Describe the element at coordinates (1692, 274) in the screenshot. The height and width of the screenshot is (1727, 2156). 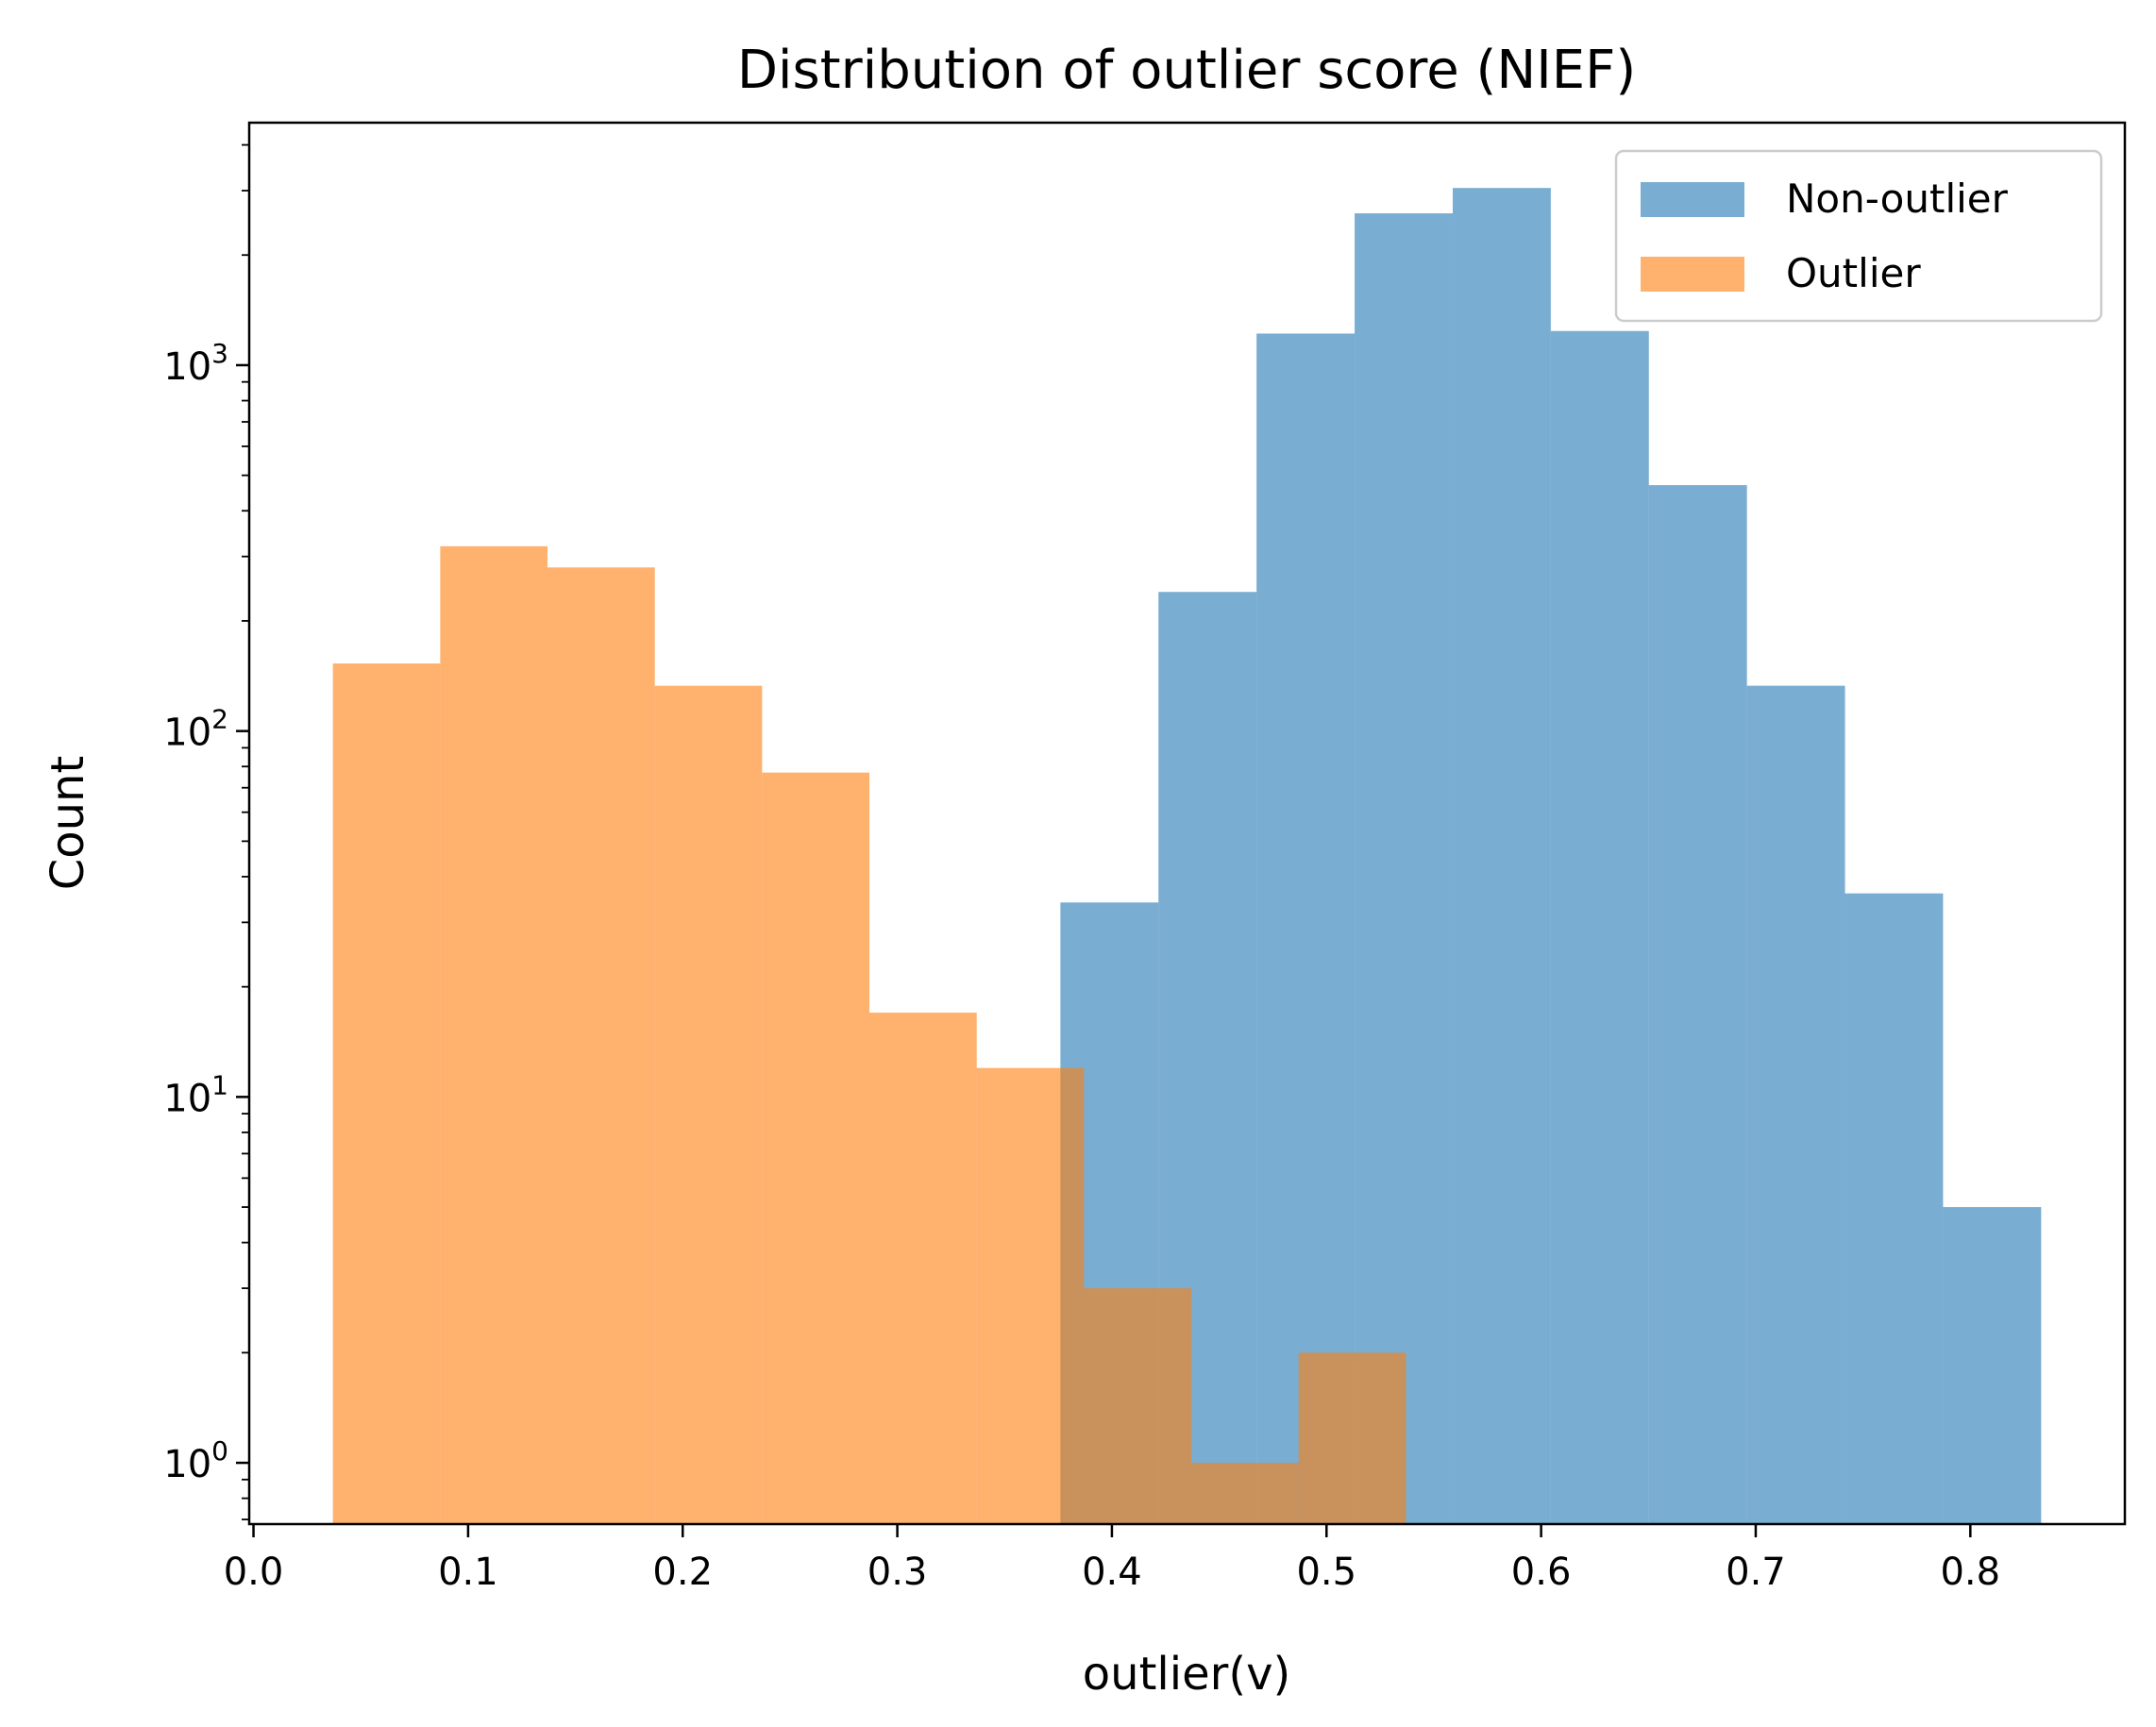
I see `legend-swatch-outlier` at that location.